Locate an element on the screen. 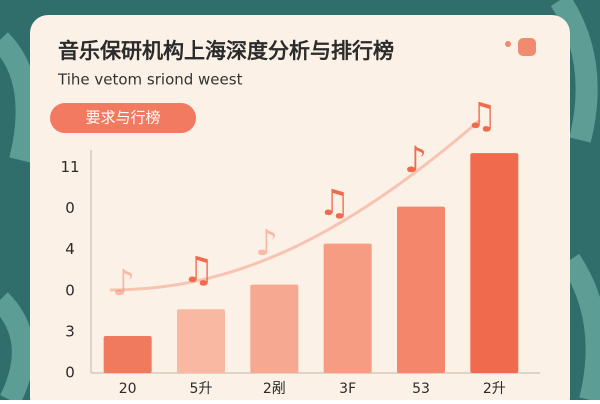 This screenshot has width=600, height=404. decor-dot is located at coordinates (508, 44).